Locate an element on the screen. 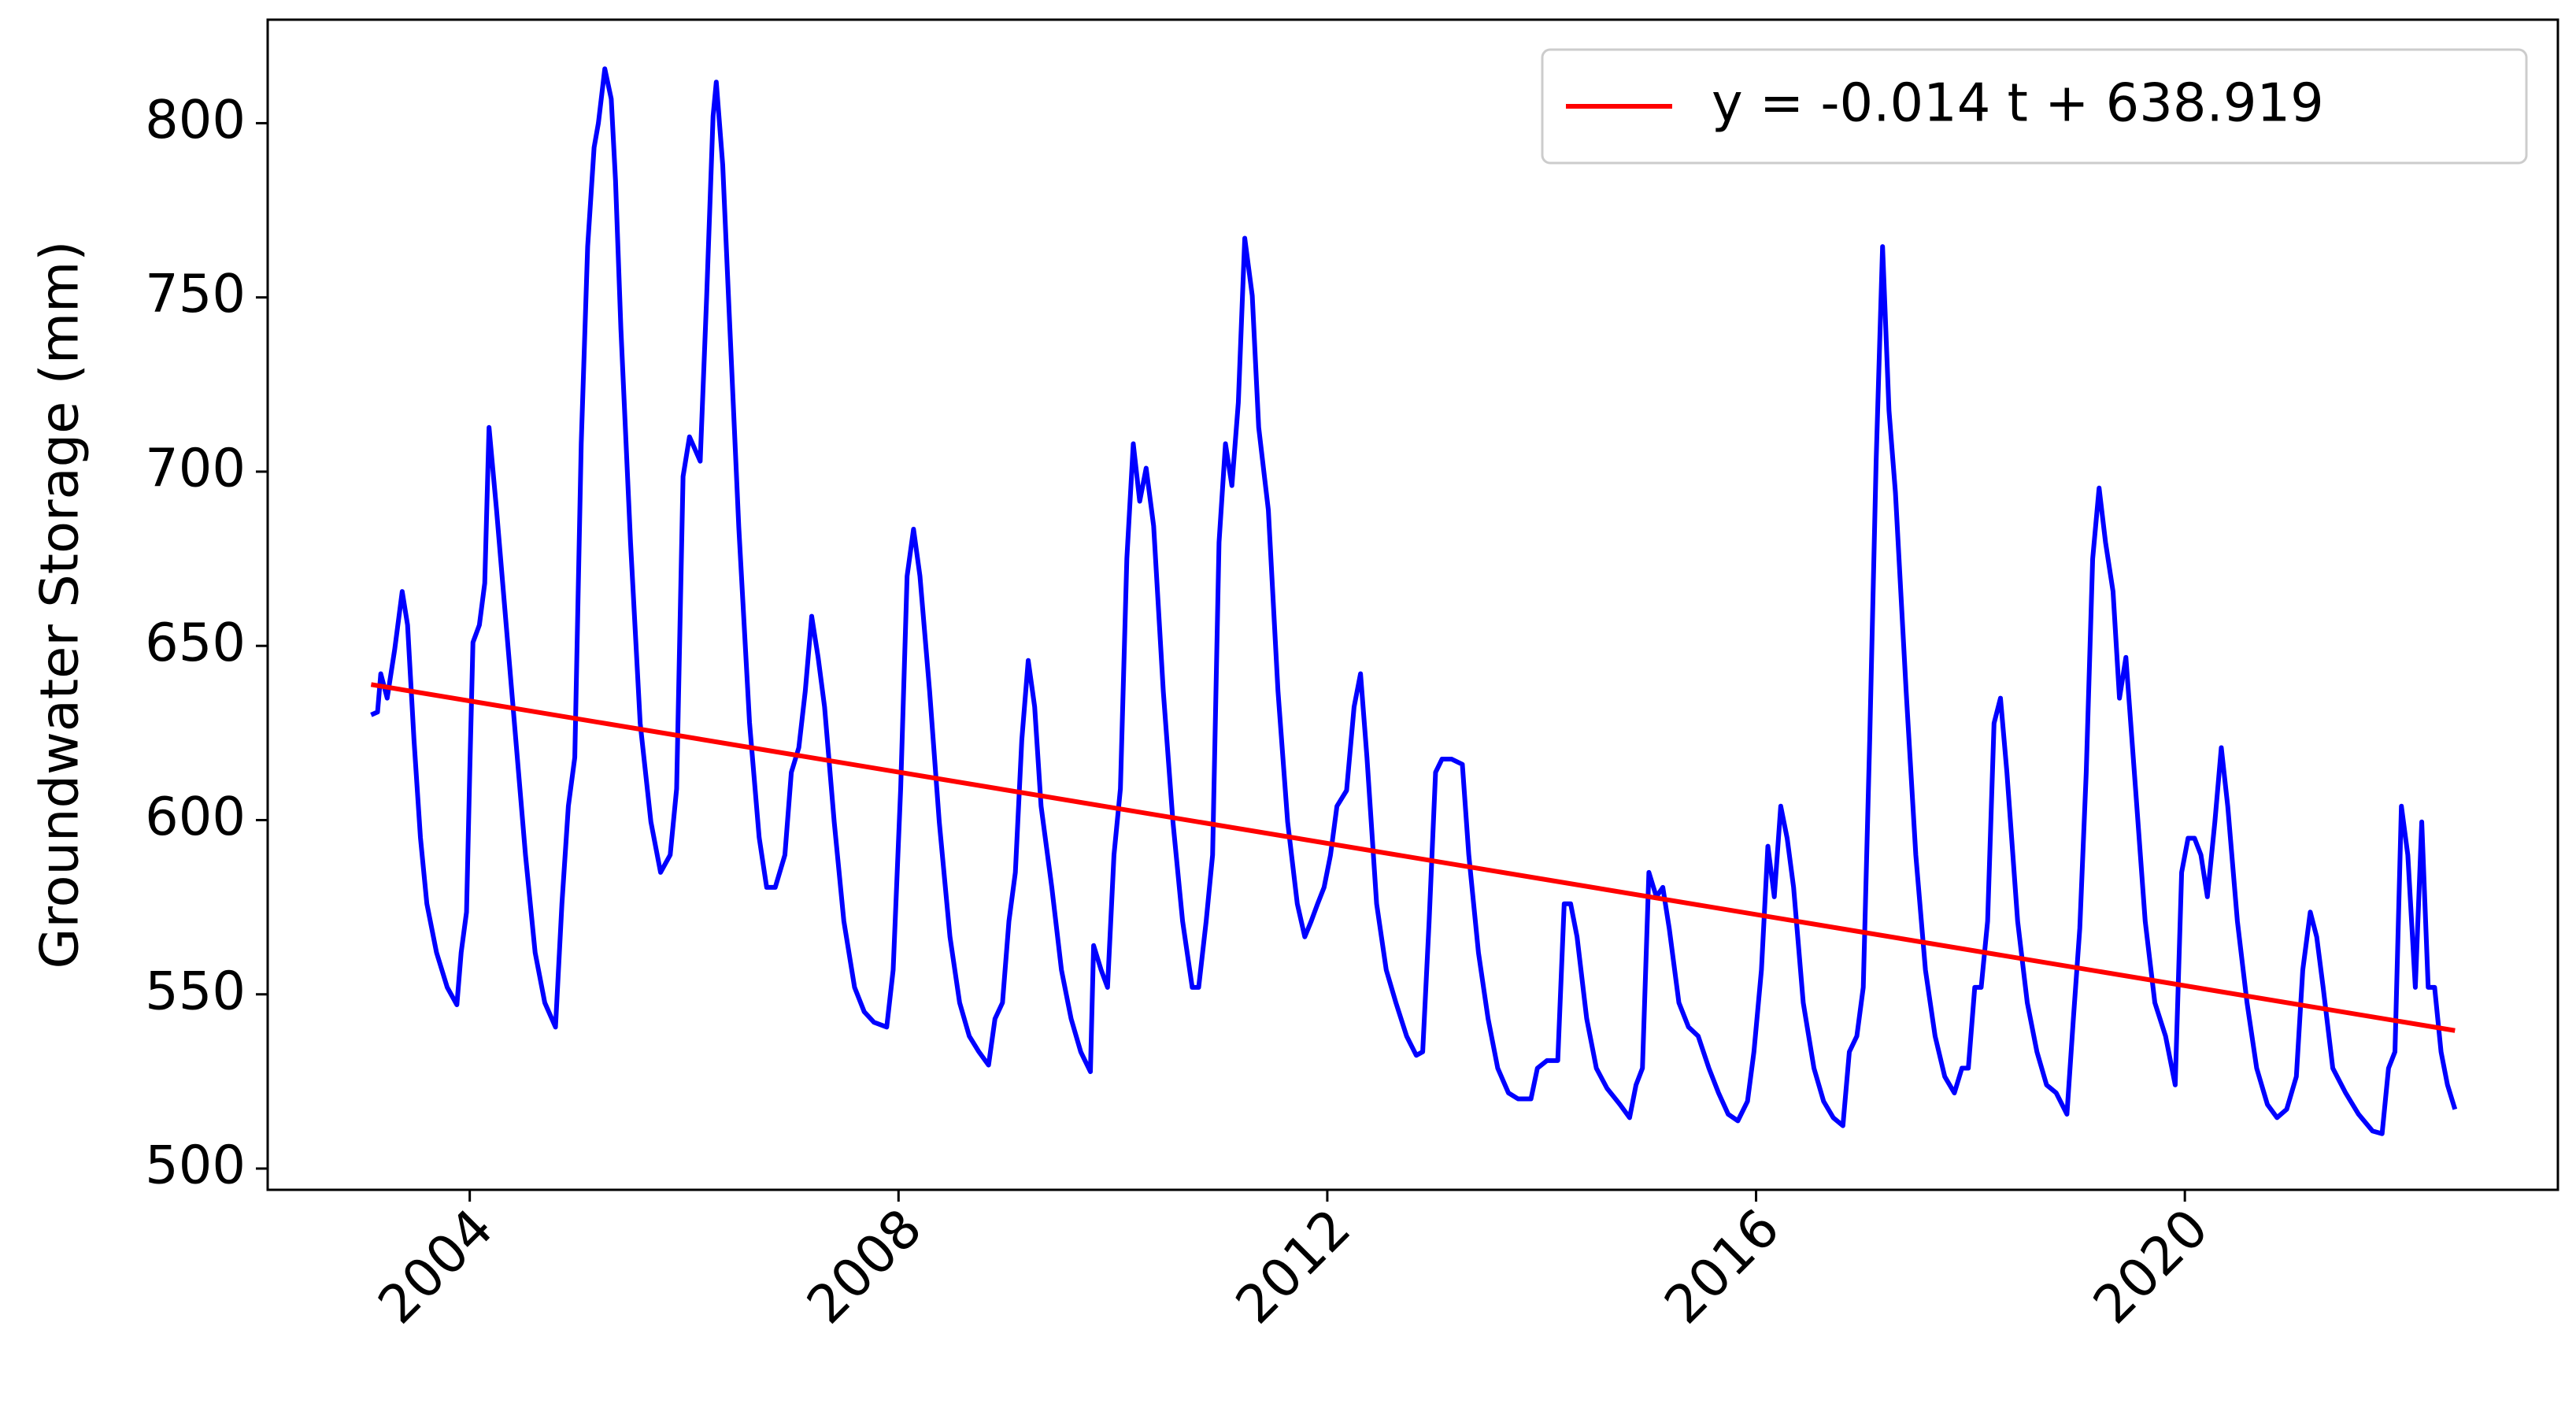  y-tick-label: 750 is located at coordinates (195, 293).